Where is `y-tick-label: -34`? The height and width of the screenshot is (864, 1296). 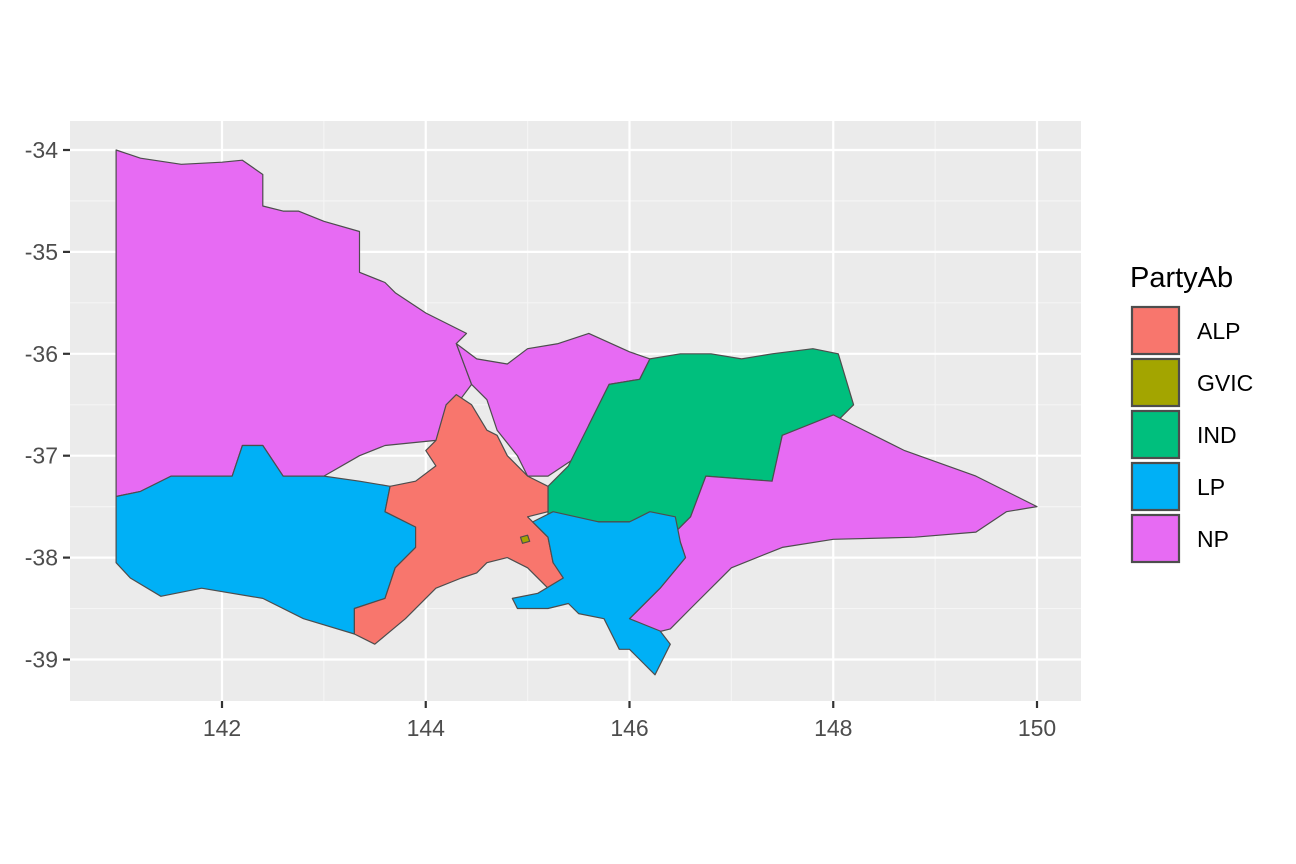 y-tick-label: -34 is located at coordinates (41, 150).